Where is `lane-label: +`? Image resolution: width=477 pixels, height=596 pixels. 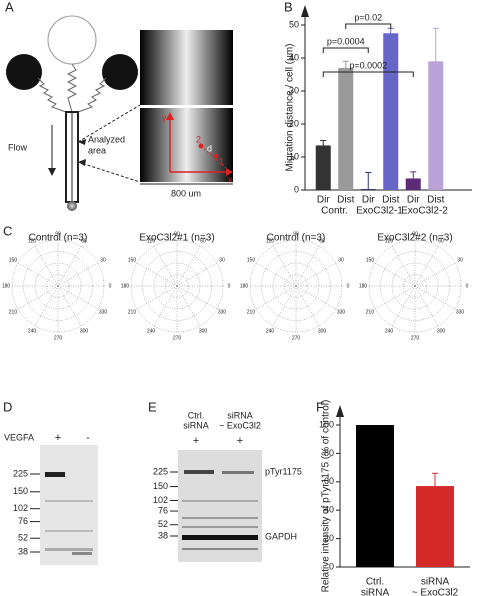 lane-label: + is located at coordinates (58, 438).